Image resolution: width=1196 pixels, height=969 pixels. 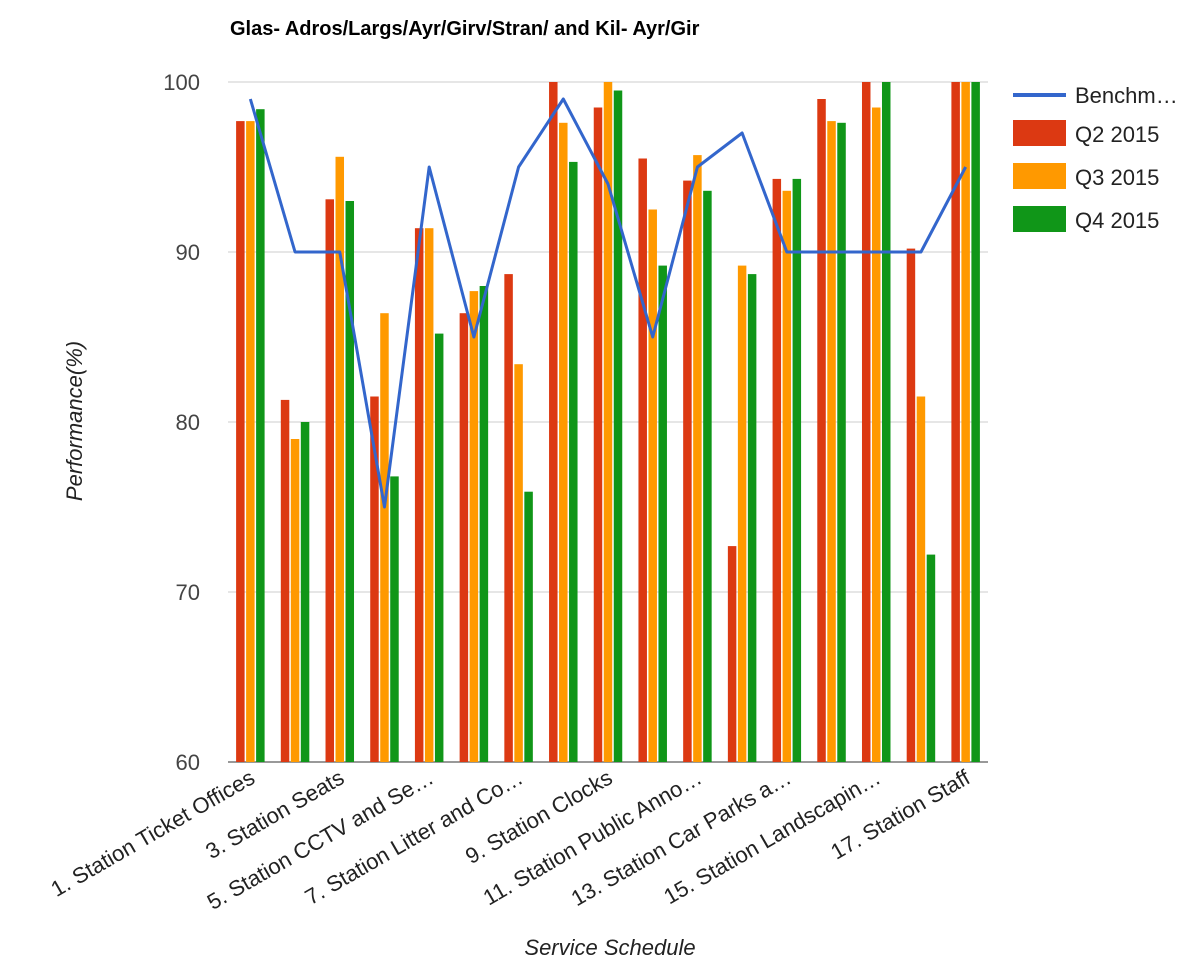 What do you see at coordinates (1039, 133) in the screenshot?
I see `legend-swatch-q2` at bounding box center [1039, 133].